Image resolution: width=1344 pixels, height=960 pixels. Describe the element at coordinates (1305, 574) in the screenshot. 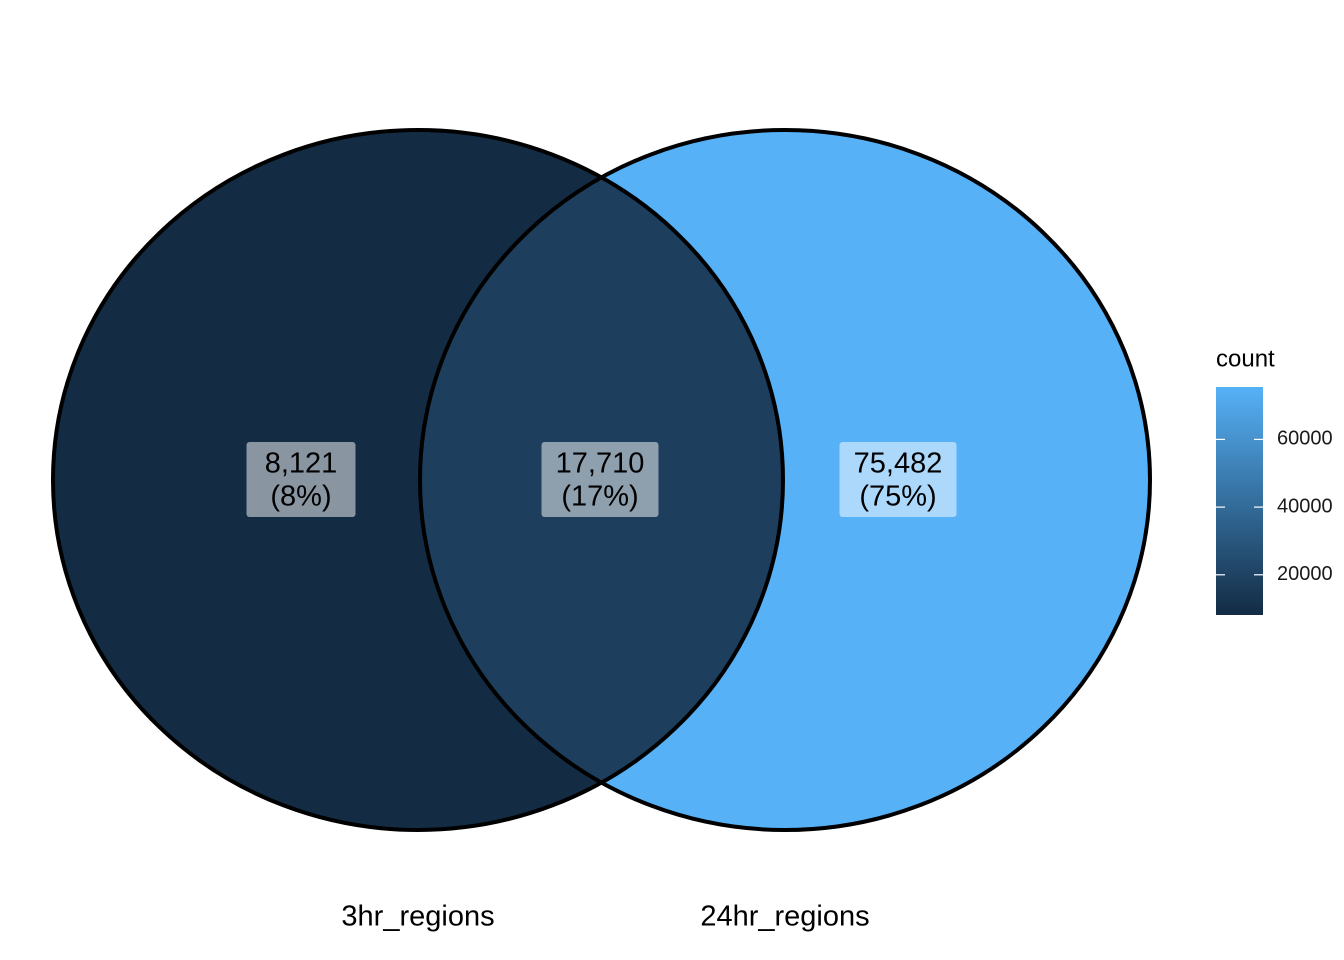

I see `colorbar-tick-label: 20000` at that location.